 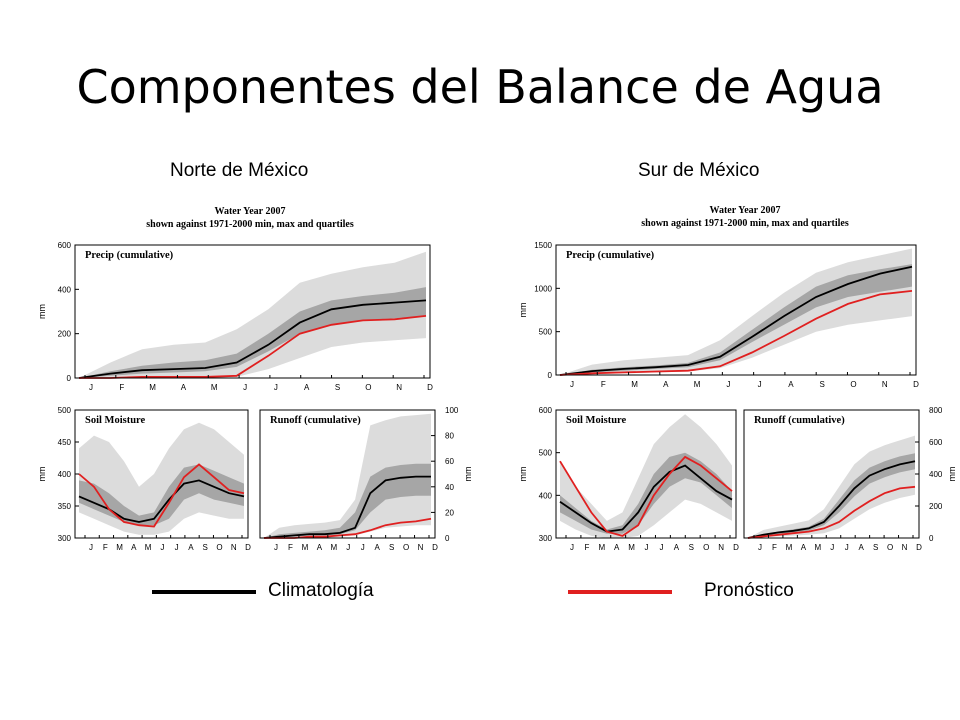 What do you see at coordinates (239, 170) in the screenshot?
I see `region-label-north: Norte de México` at bounding box center [239, 170].